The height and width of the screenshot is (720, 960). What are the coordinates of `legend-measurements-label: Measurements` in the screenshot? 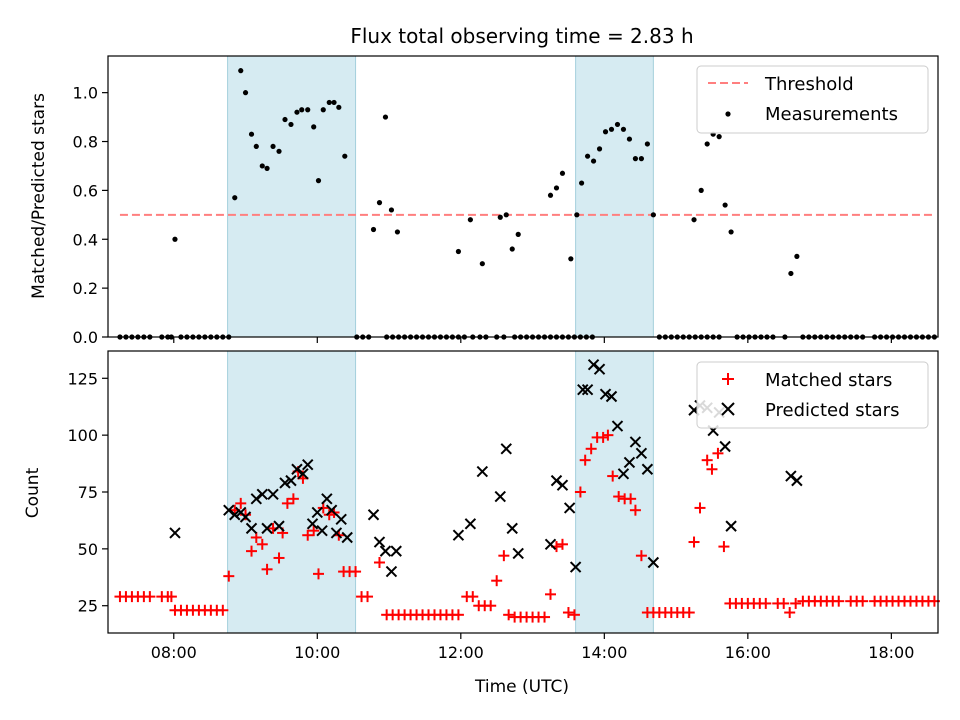 It's located at (831, 114).